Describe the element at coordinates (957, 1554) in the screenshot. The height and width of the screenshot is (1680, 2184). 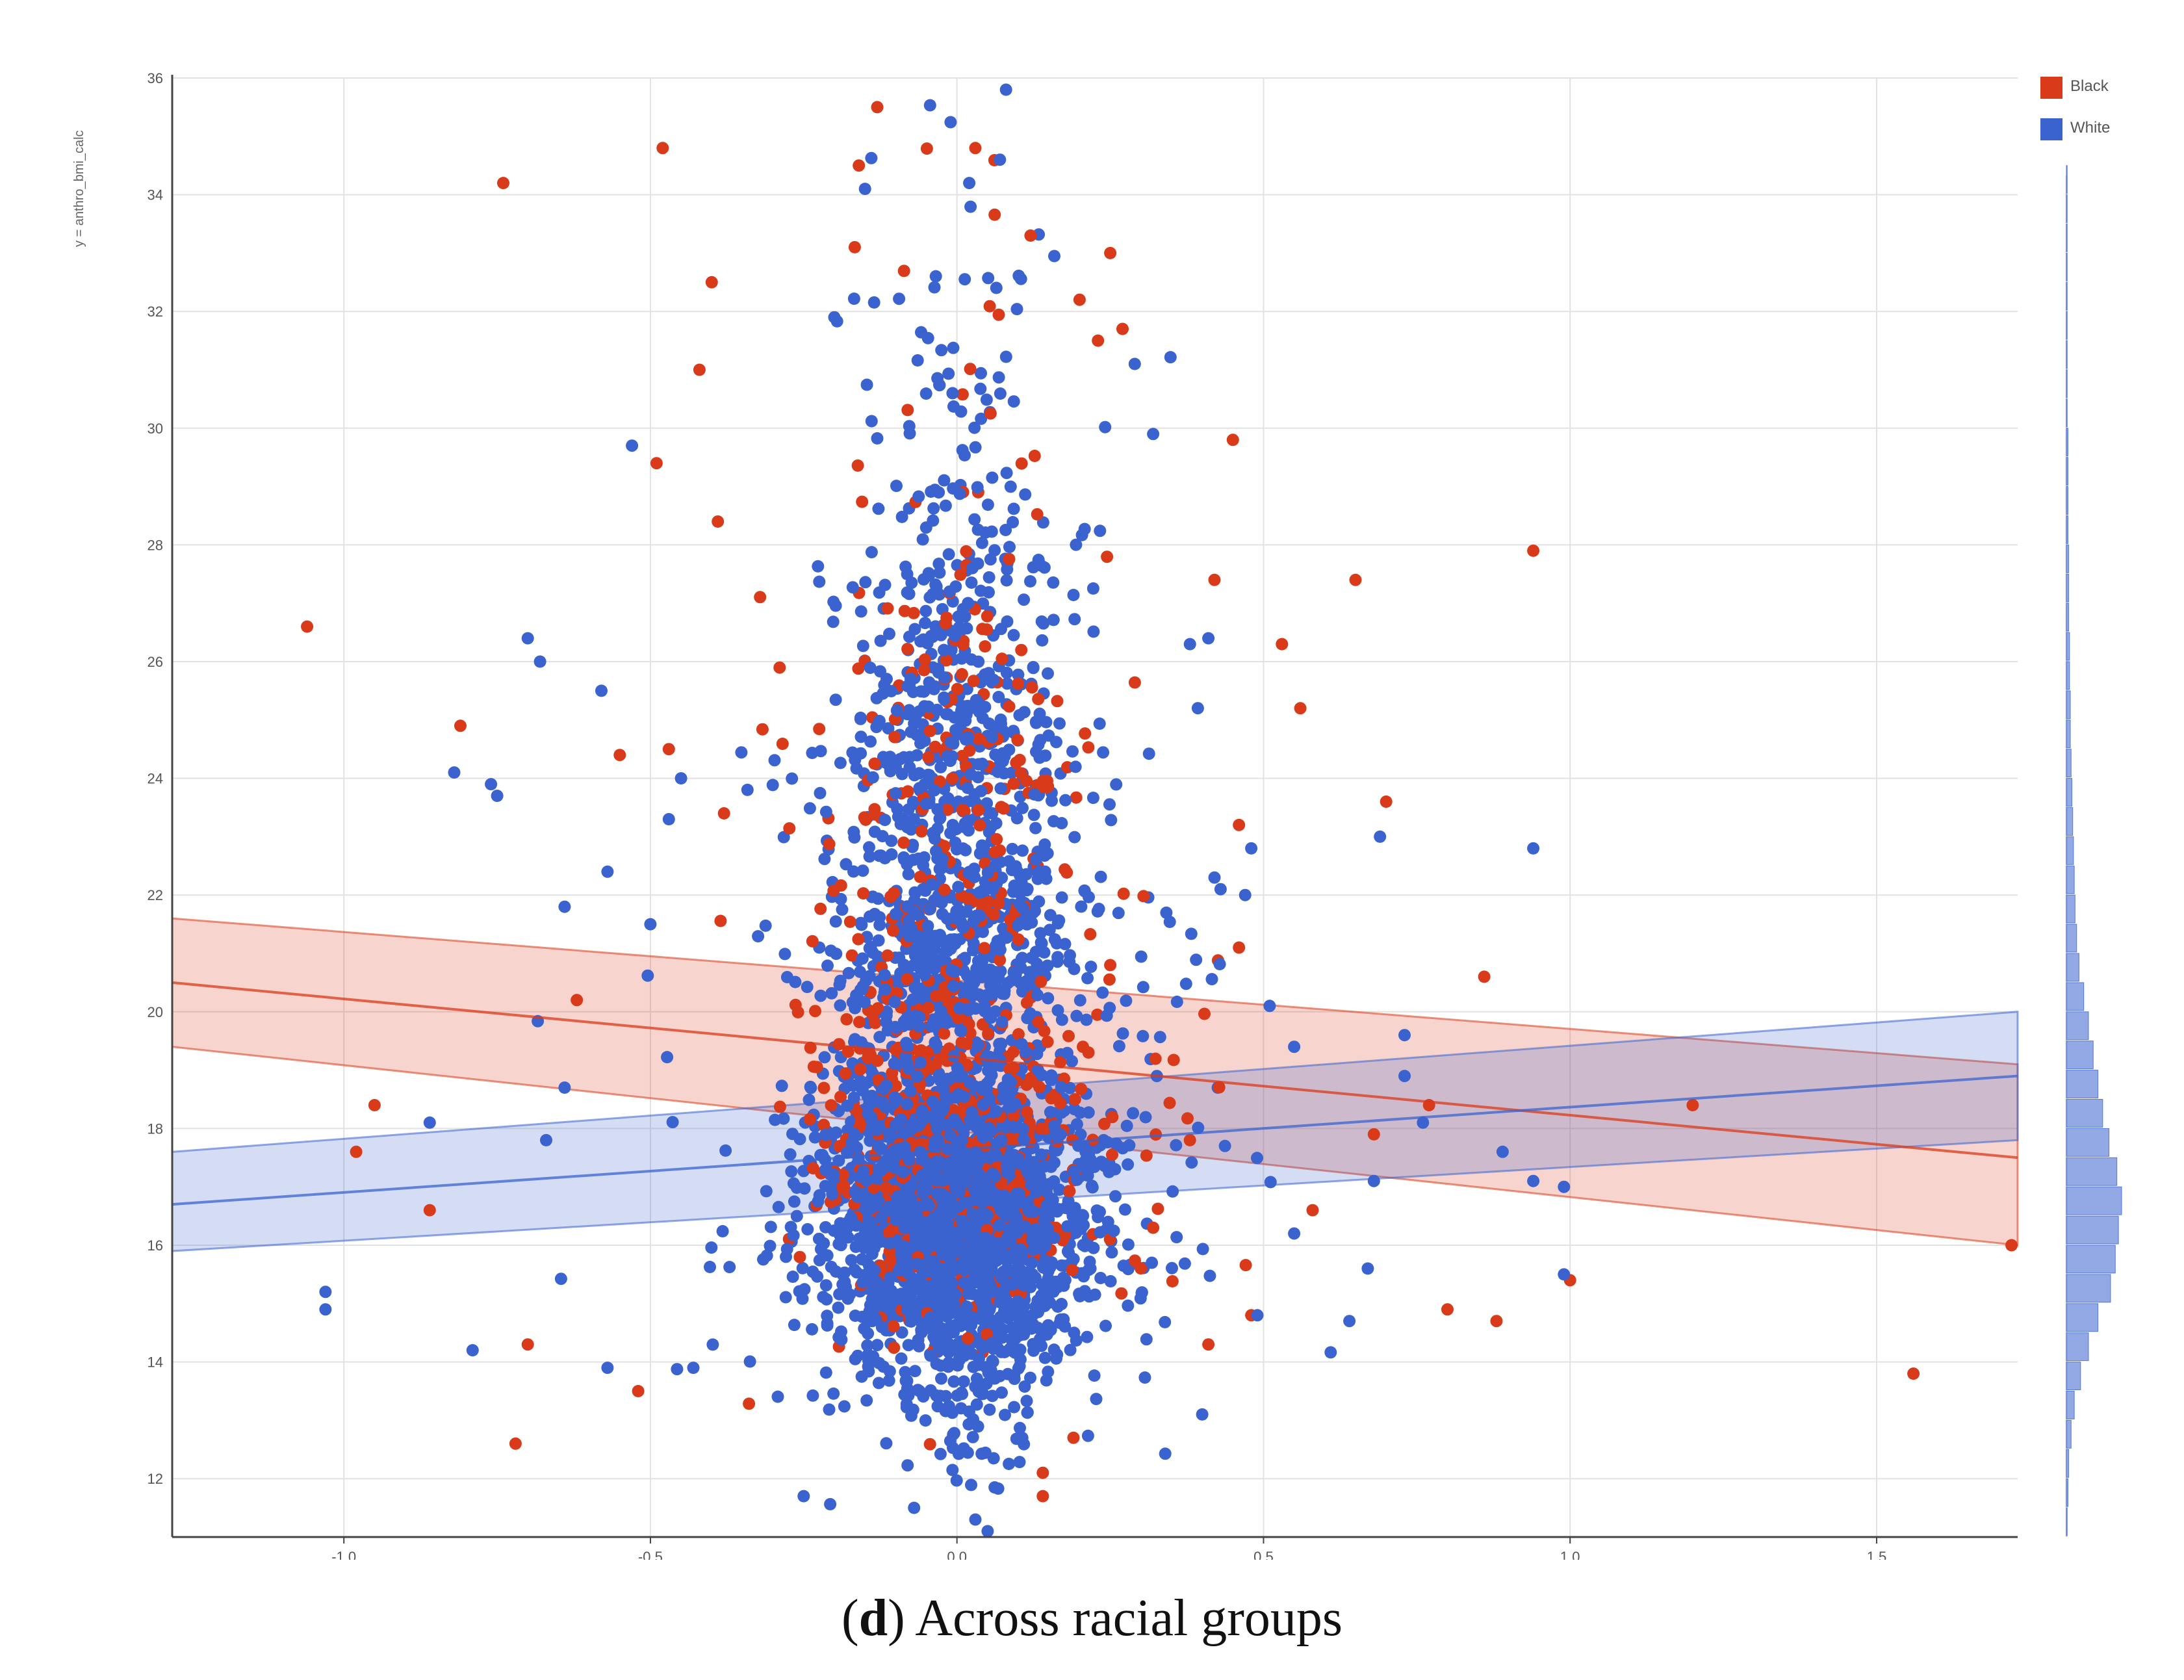
I see `x-tick-label: 0.0` at that location.